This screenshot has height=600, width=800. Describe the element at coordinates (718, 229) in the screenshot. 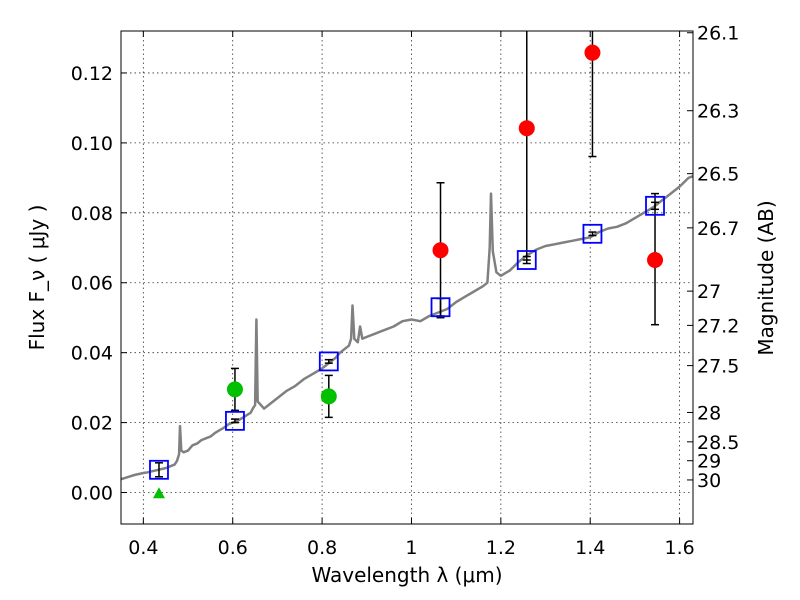

I see `right-tick-label: 26.7` at that location.